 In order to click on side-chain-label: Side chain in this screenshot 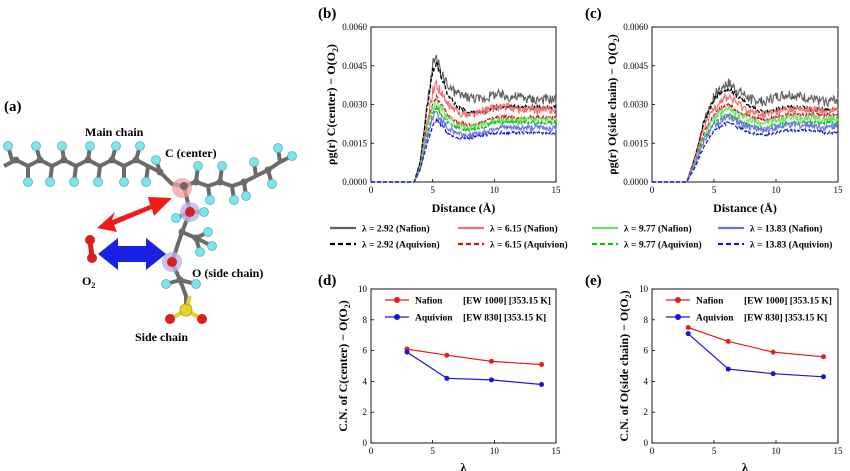, I will do `click(161, 337)`.